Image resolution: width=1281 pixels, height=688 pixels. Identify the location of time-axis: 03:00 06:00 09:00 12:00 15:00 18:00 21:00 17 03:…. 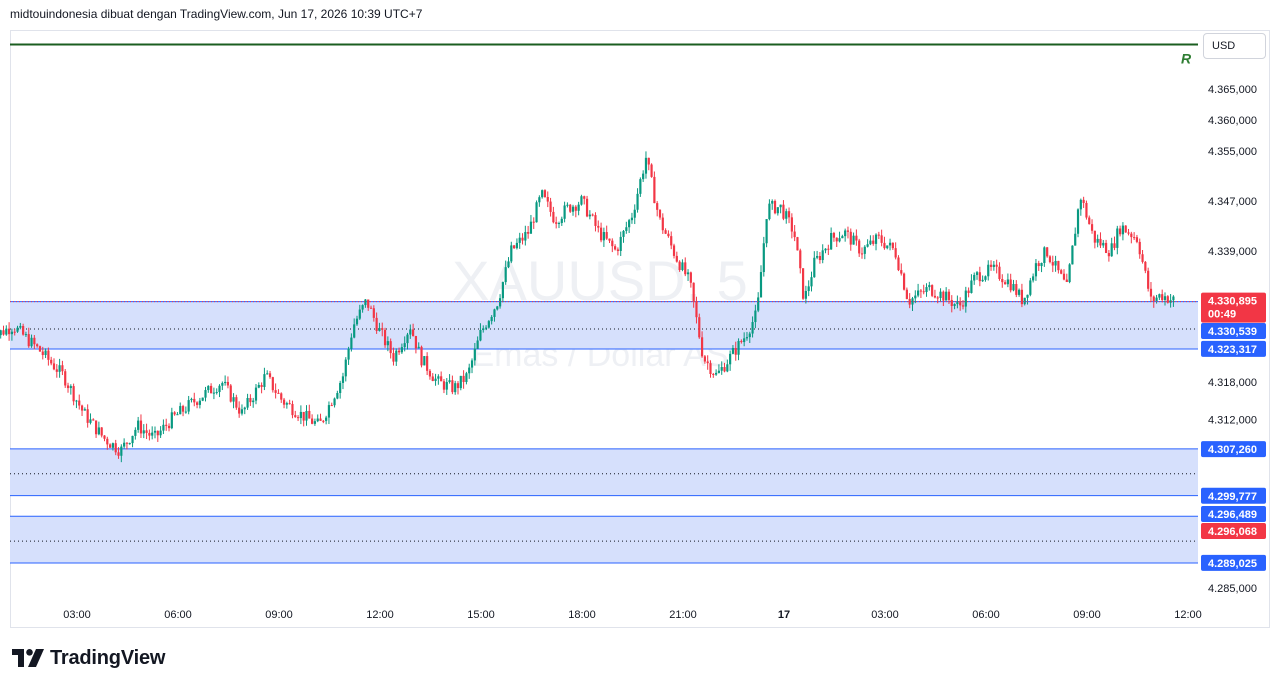
(632, 615).